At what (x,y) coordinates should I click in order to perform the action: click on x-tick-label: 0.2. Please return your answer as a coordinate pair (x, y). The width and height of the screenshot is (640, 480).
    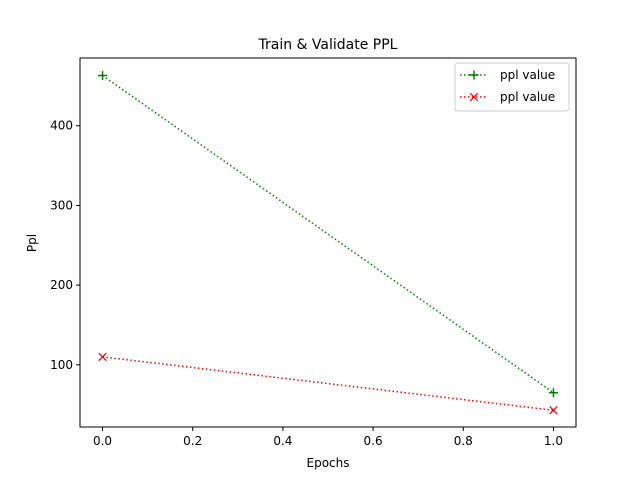
    Looking at the image, I should click on (192, 441).